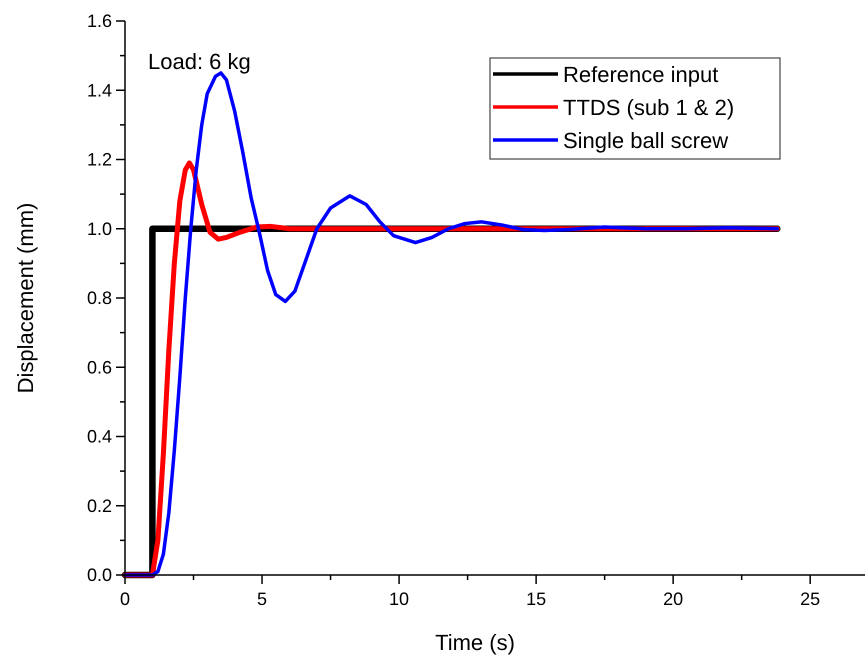 This screenshot has width=867, height=662. What do you see at coordinates (25, 298) in the screenshot?
I see `y-axis-title: Displacement (mm)` at bounding box center [25, 298].